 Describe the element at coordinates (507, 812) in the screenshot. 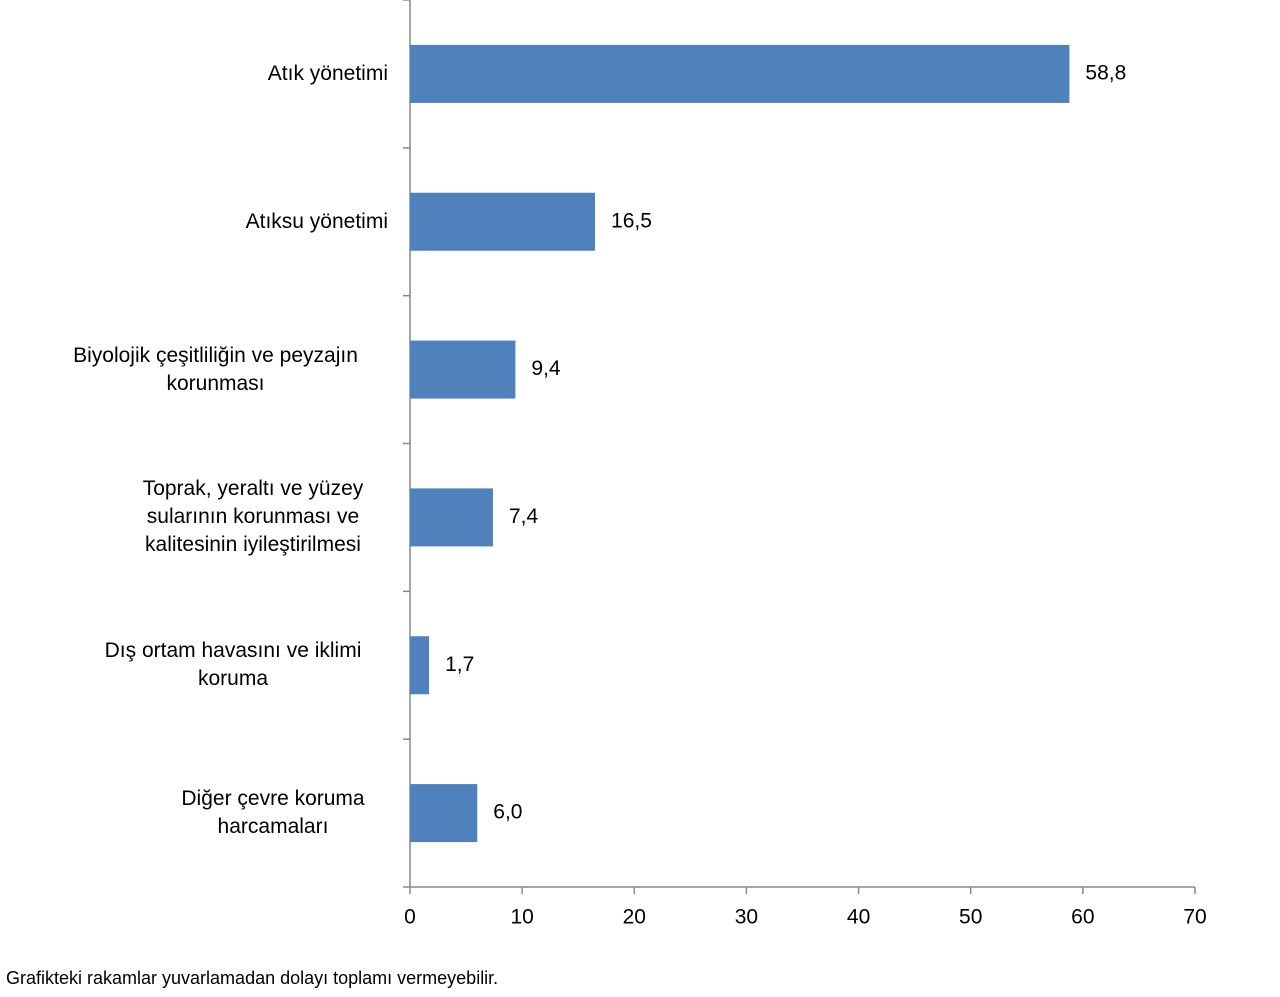

I see `value-label: 6,0` at that location.